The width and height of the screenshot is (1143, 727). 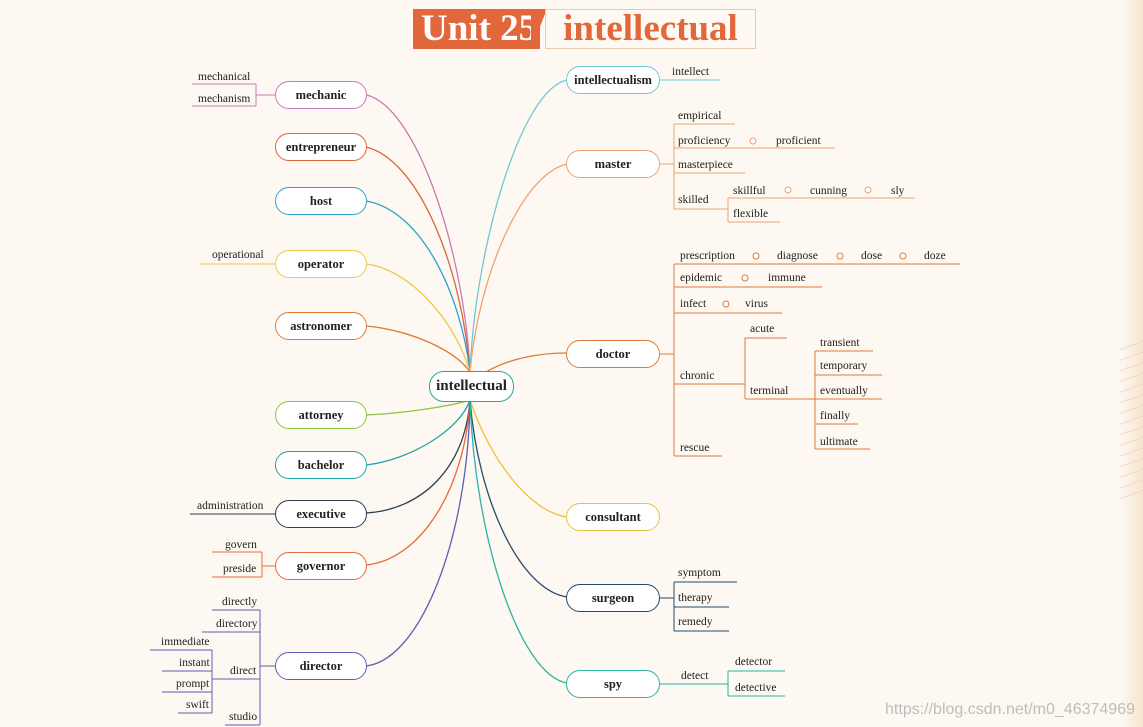 What do you see at coordinates (704, 141) in the screenshot?
I see `word-proficiency: proficiency` at bounding box center [704, 141].